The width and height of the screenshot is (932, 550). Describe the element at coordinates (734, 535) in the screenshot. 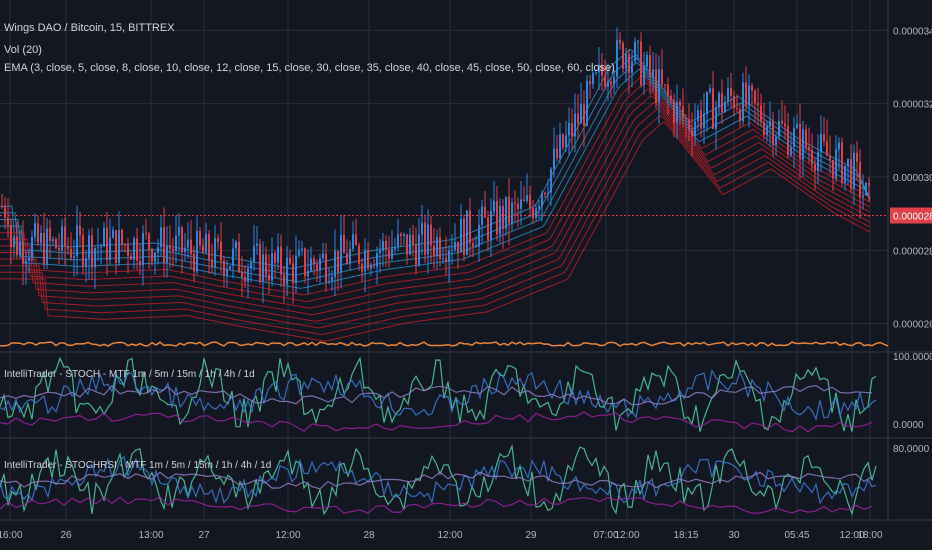

I see `time-tick: 30` at that location.